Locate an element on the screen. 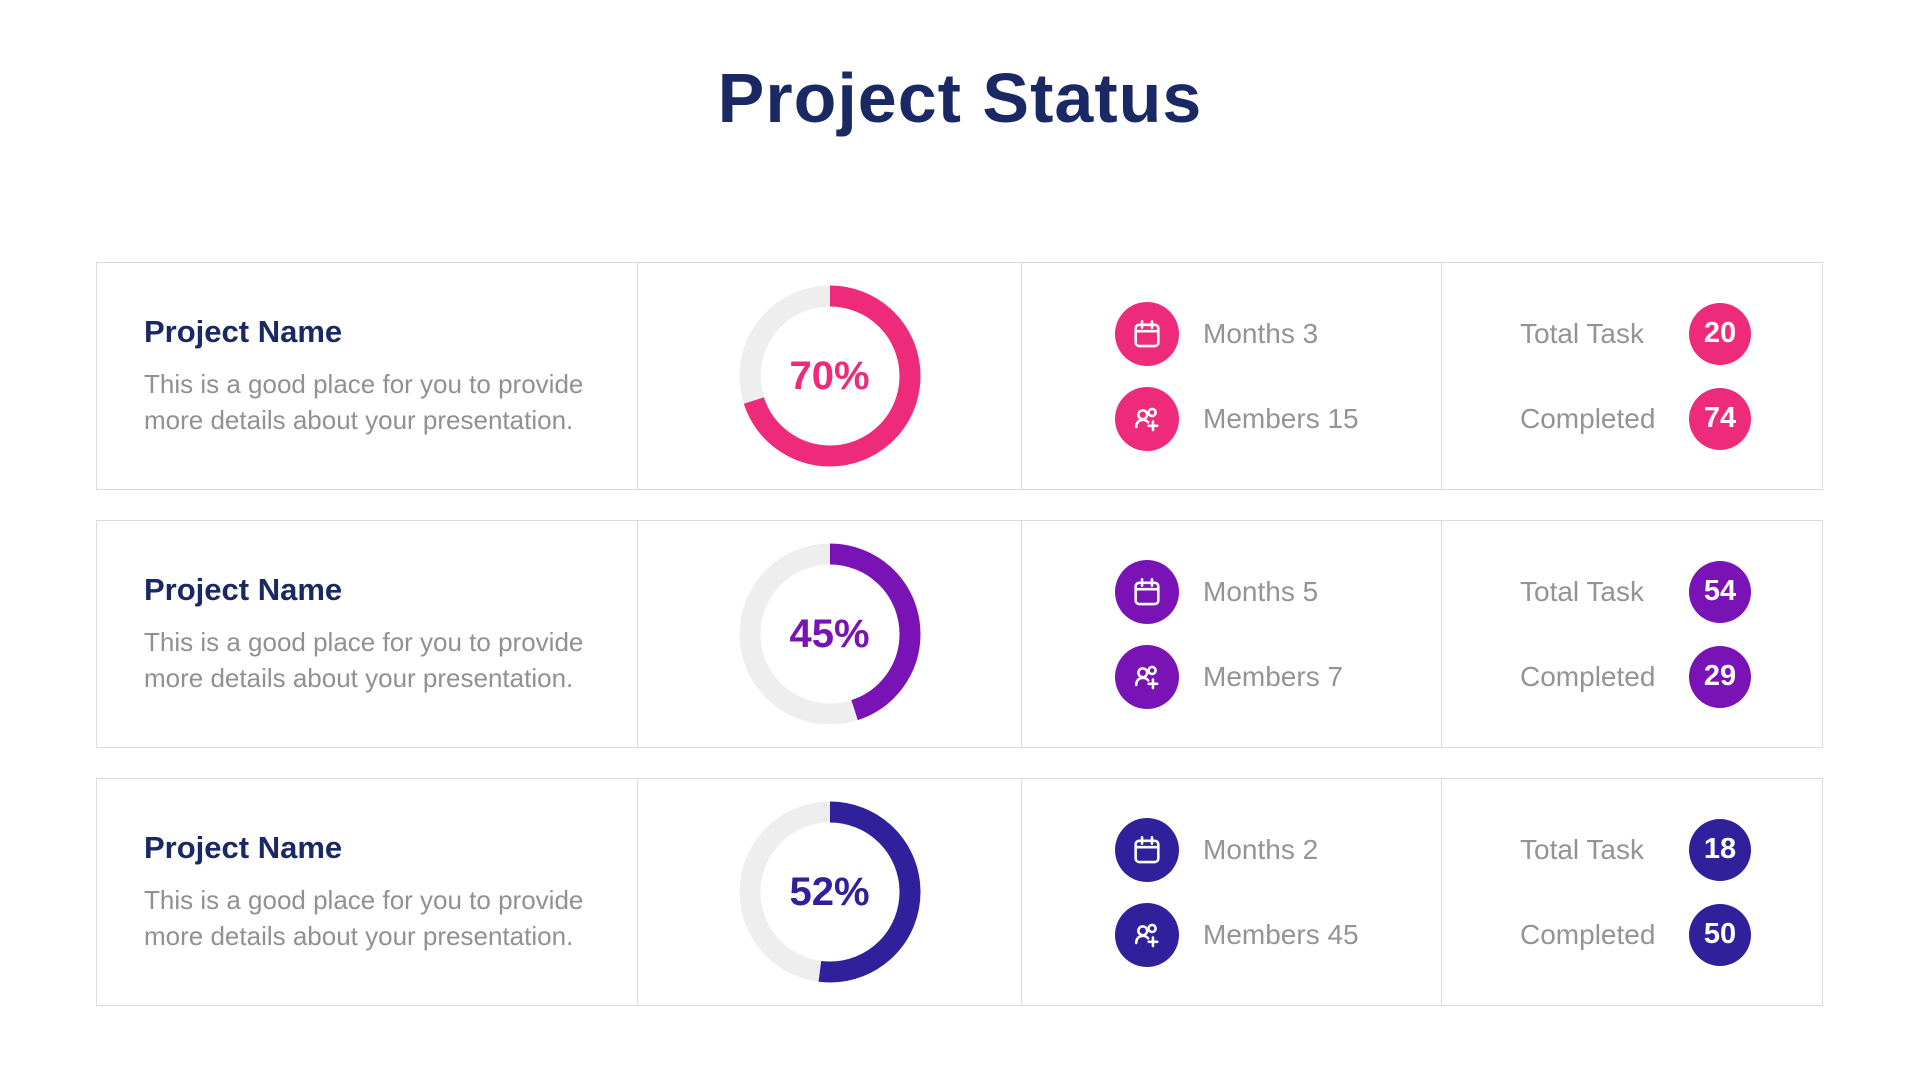 This screenshot has width=1920, height=1080. completed-badge: 74 is located at coordinates (1720, 418).